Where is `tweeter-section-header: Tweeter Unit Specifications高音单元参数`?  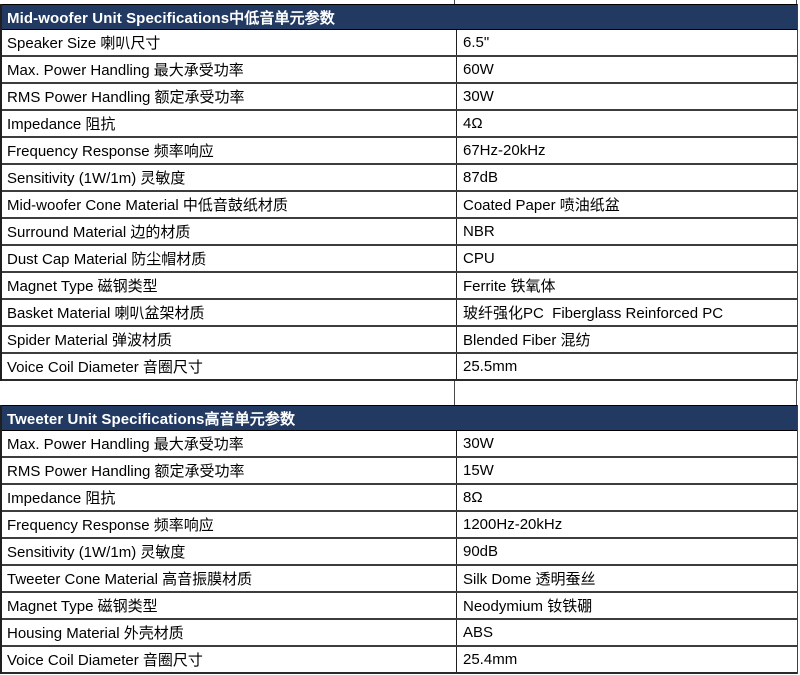
tweeter-section-header: Tweeter Unit Specifications高音单元参数 is located at coordinates (399, 418).